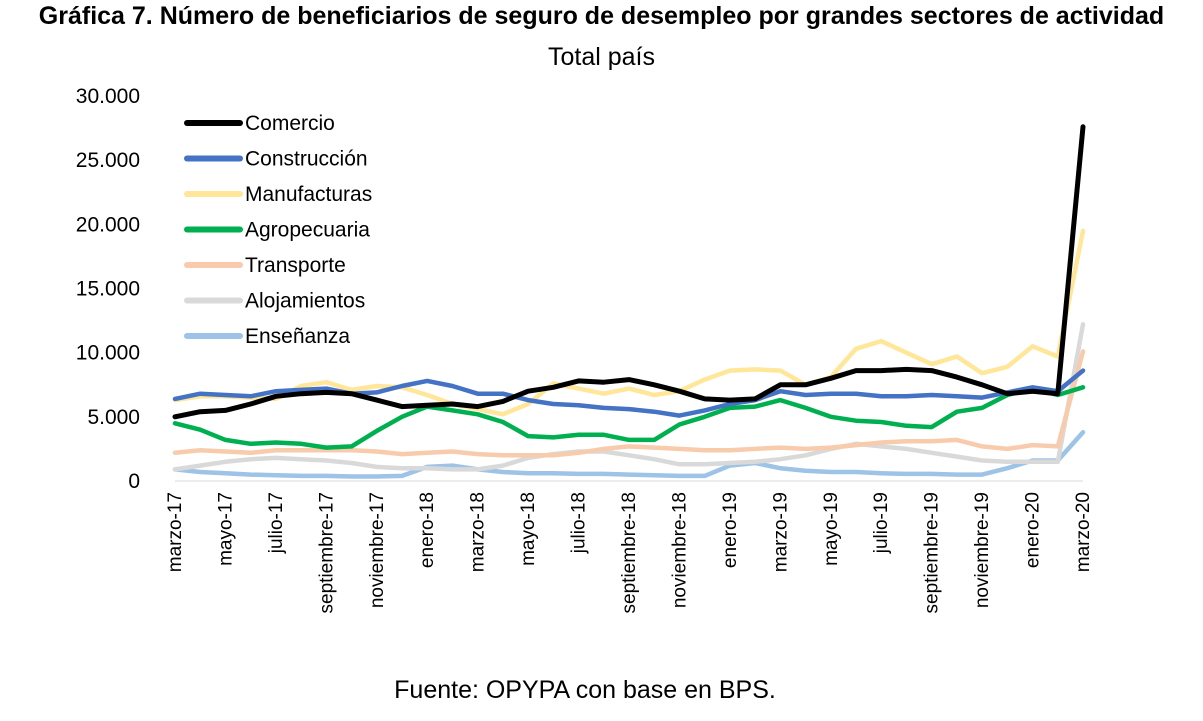 This screenshot has height=721, width=1203. What do you see at coordinates (831, 529) in the screenshot?
I see `x-tick-label: mayo-19` at bounding box center [831, 529].